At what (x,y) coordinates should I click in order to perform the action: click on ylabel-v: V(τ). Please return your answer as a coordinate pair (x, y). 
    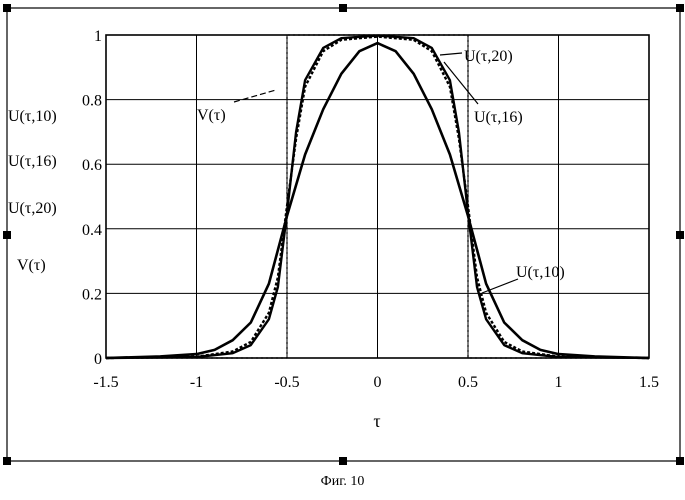
    Looking at the image, I should click on (31, 265).